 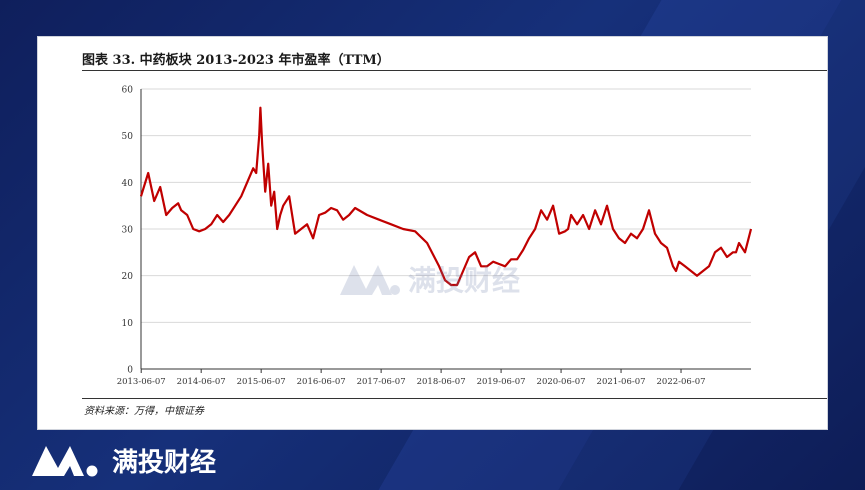 I want to click on x-tick-label: 2017-06-07, so click(x=381, y=382).